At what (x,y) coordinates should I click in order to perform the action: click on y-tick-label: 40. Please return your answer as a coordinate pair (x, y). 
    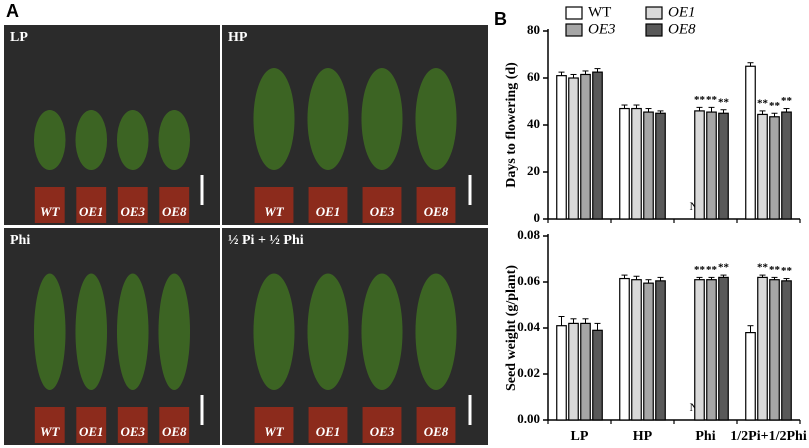
    Looking at the image, I should click on (533, 123).